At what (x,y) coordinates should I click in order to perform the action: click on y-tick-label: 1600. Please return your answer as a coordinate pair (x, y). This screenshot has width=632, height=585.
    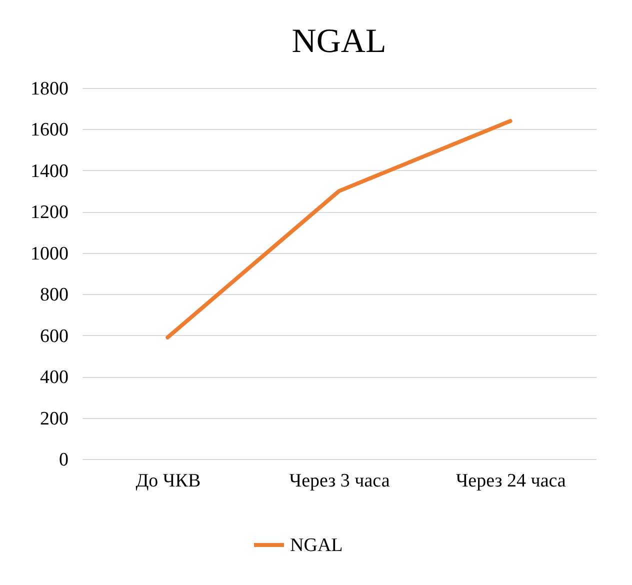
    Looking at the image, I should click on (49, 130).